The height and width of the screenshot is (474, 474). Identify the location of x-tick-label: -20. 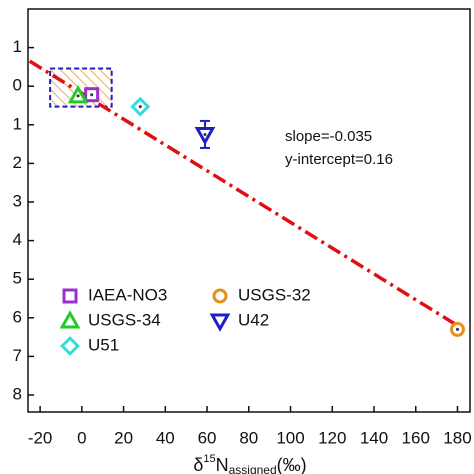
(40, 437).